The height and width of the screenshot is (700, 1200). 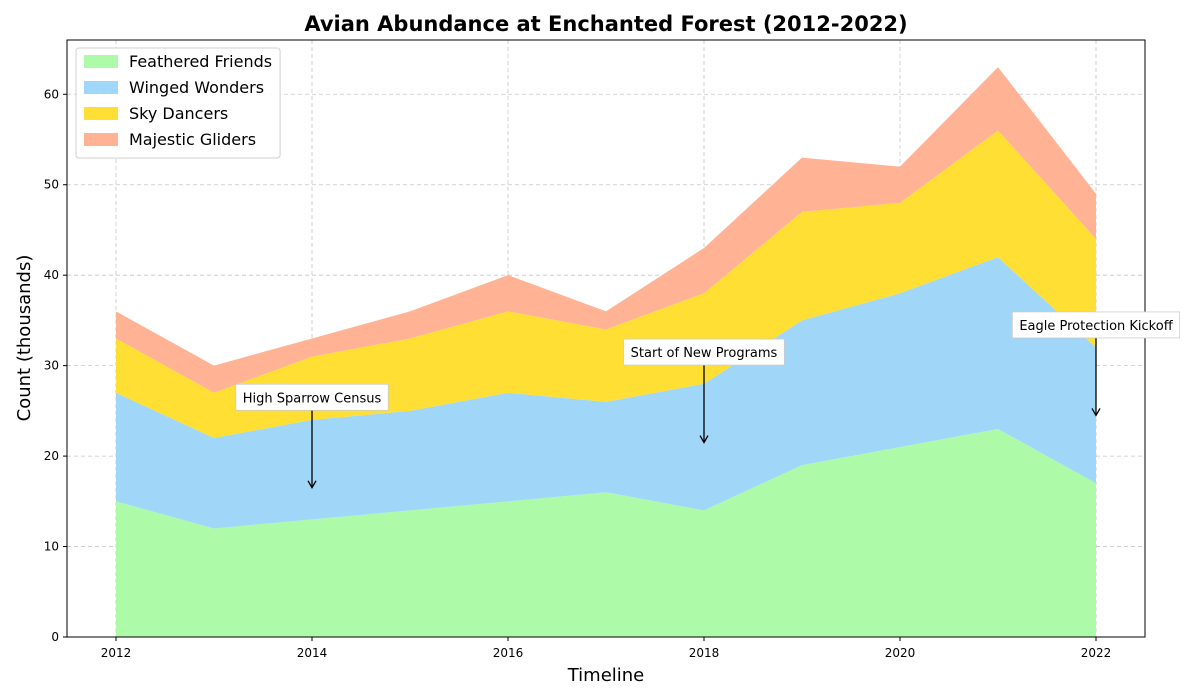 I want to click on y-tick-label: 10, so click(x=51, y=547).